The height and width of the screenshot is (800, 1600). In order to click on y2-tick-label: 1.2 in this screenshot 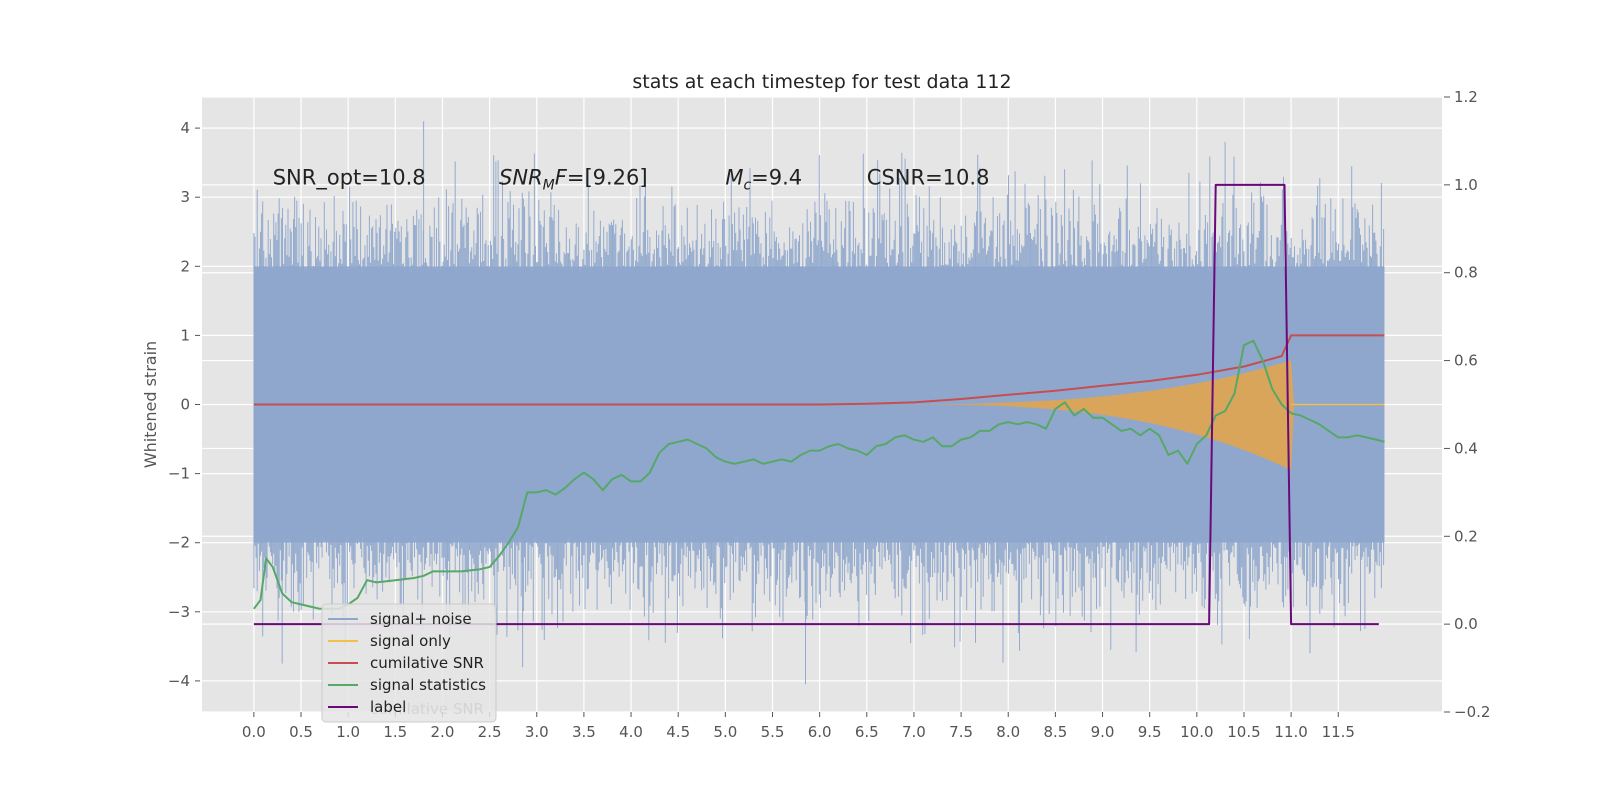, I will do `click(1466, 97)`.